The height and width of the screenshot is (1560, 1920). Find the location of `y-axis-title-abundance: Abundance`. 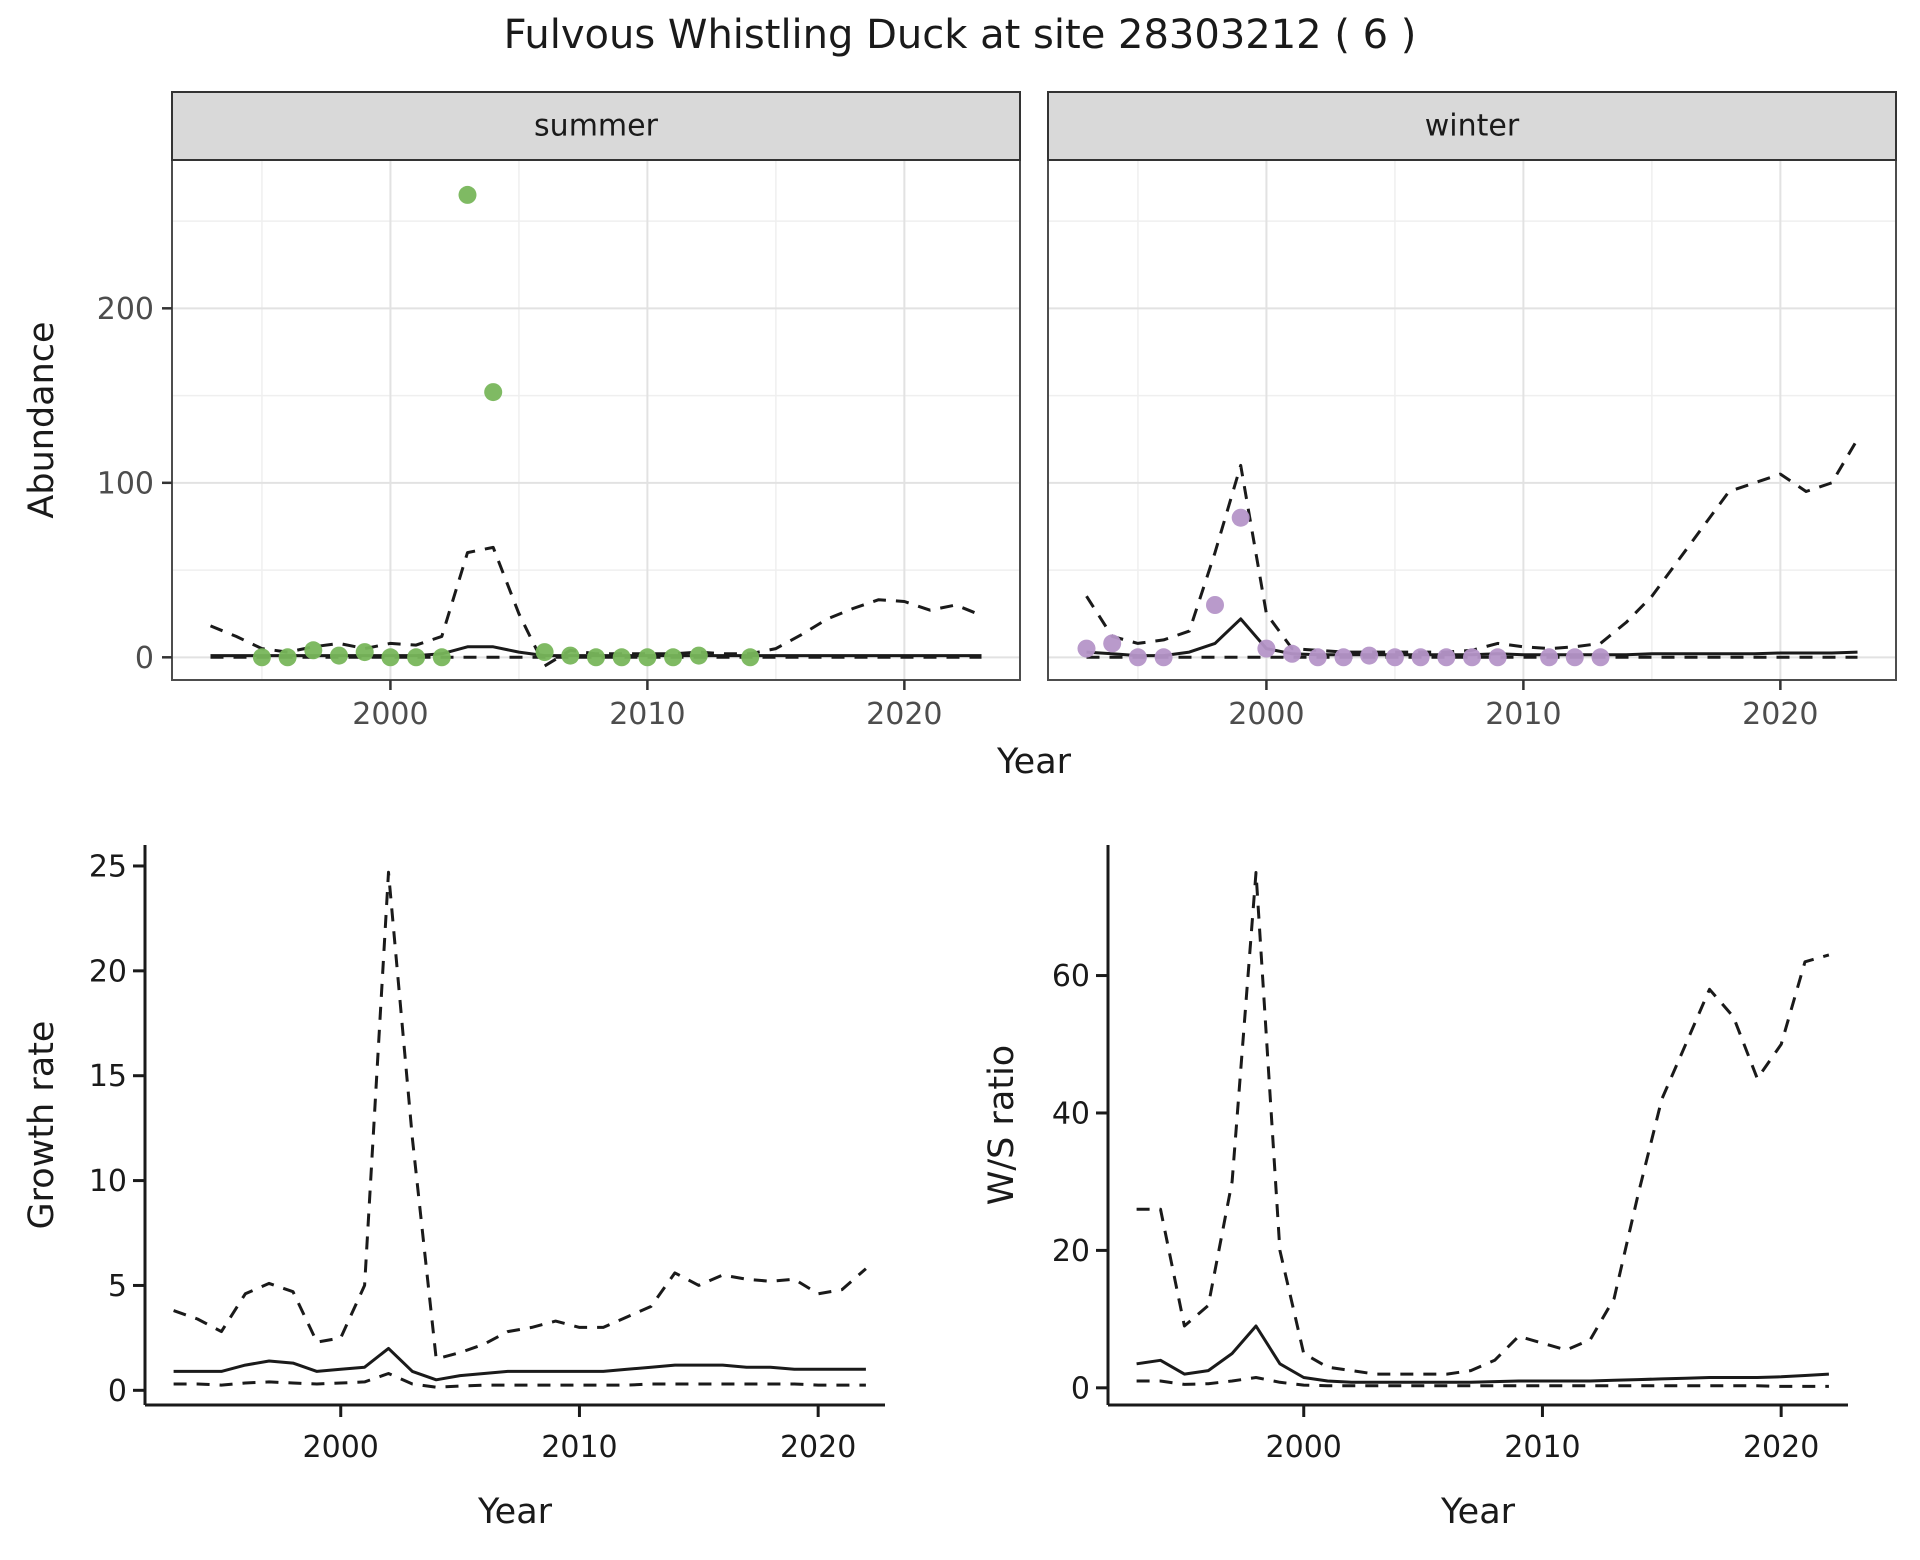

y-axis-title-abundance: Abundance is located at coordinates (42, 420).